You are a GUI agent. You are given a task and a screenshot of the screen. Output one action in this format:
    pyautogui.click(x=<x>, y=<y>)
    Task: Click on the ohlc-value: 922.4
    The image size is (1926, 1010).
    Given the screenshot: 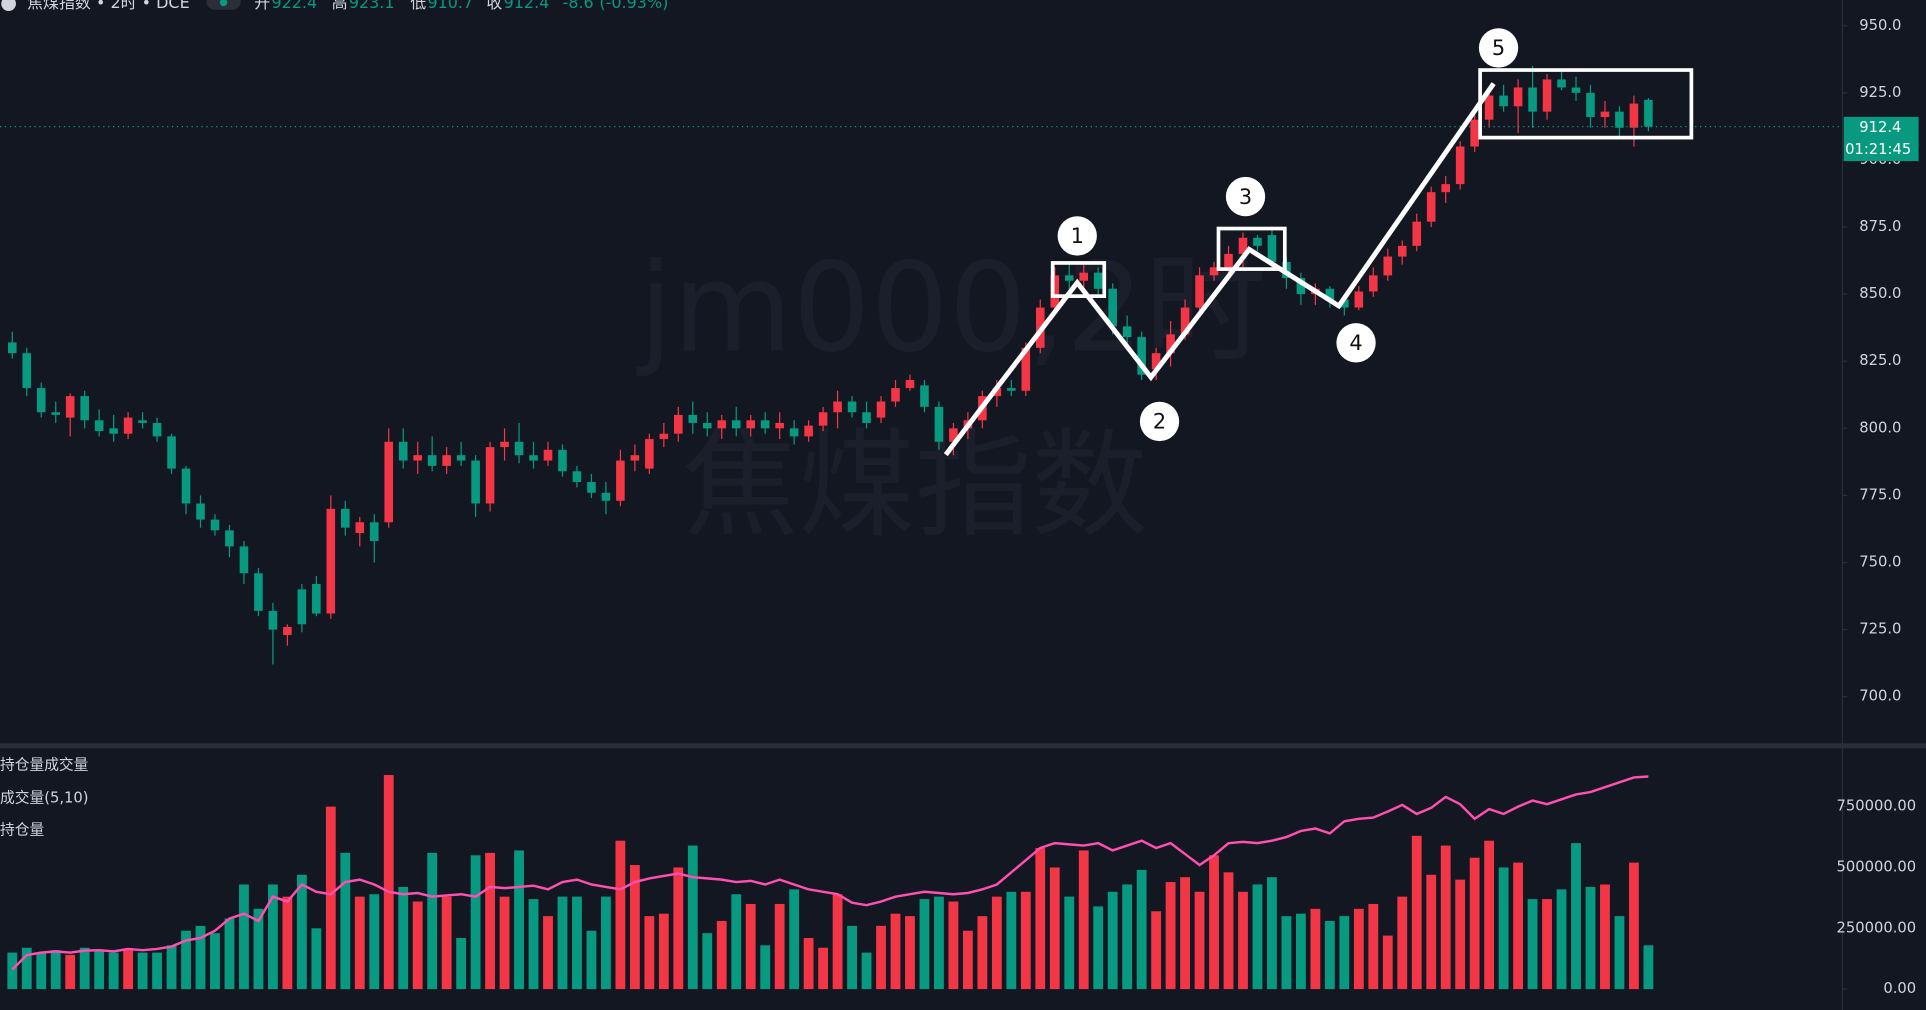 What is the action you would take?
    pyautogui.click(x=294, y=6)
    